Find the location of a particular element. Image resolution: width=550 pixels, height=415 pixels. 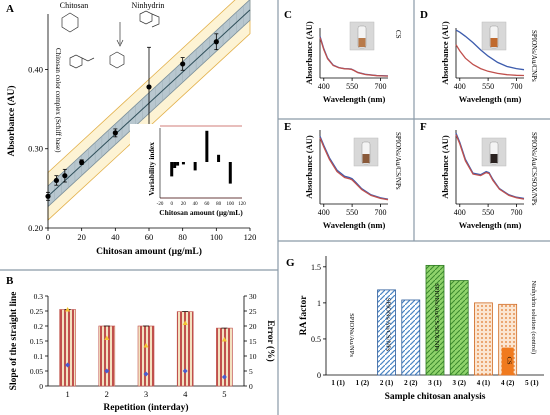

x-tick-label: 2 is located at coordinates (107, 394).